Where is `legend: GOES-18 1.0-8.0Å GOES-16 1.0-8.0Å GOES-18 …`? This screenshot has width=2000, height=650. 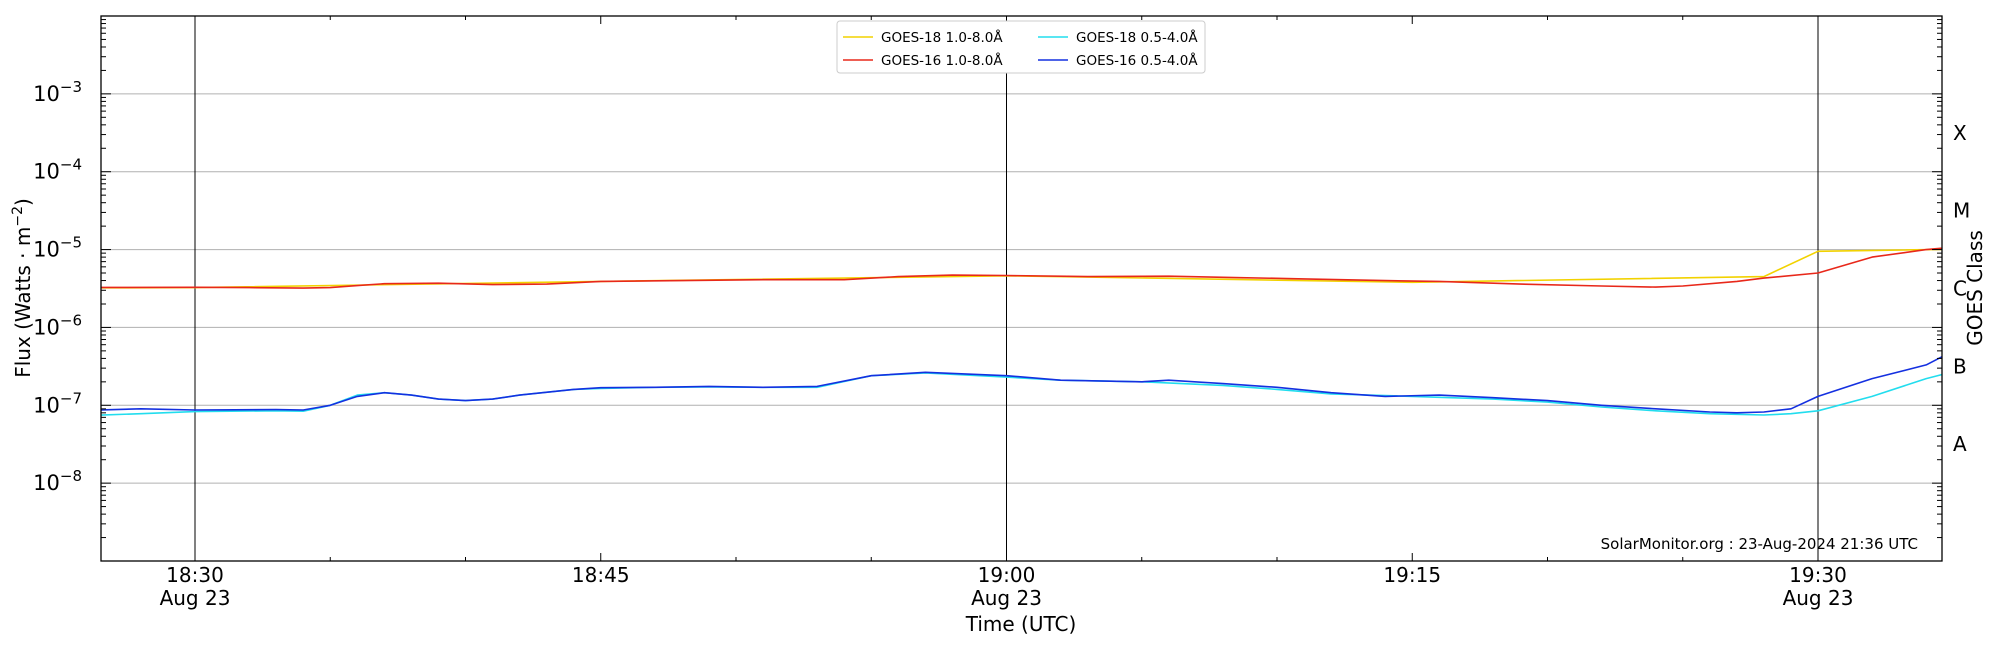 legend: GOES-18 1.0-8.0Å GOES-16 1.0-8.0Å GOES-18 … is located at coordinates (1021, 47).